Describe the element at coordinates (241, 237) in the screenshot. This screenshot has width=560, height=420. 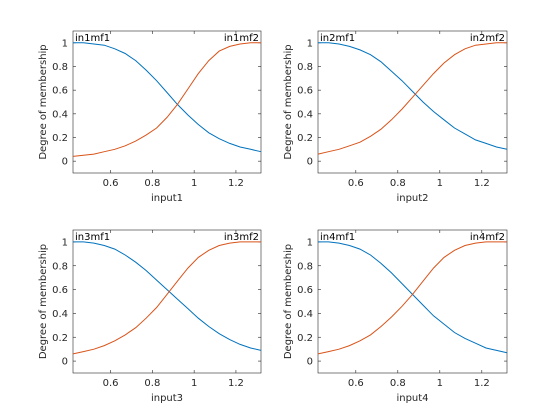
I see `mf-label-in3mf2: in3mf2` at that location.